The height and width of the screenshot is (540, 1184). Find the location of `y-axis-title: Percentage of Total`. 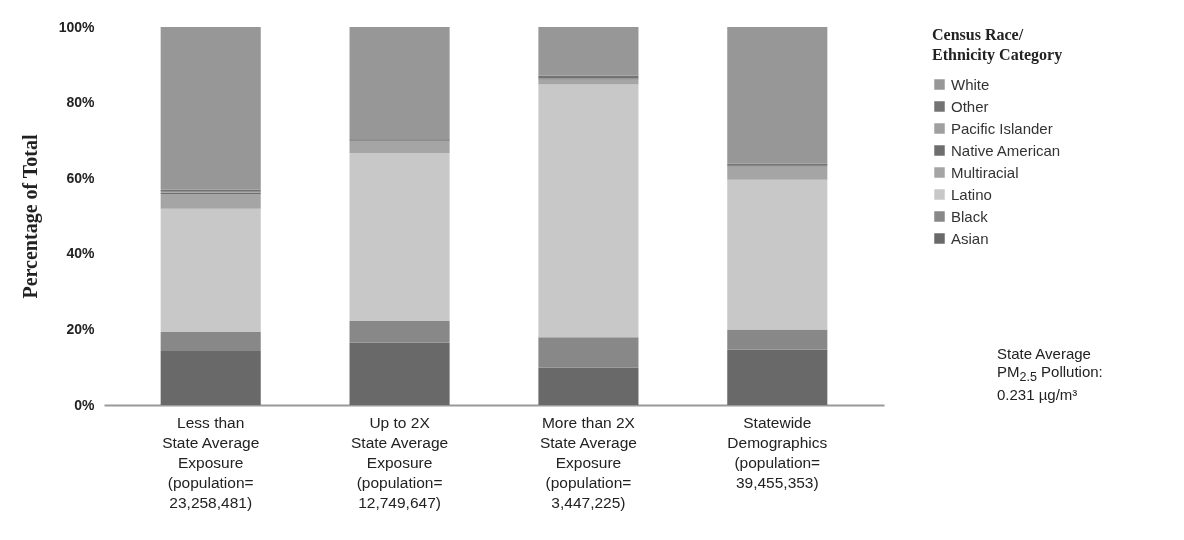

y-axis-title: Percentage of Total is located at coordinates (30, 216).